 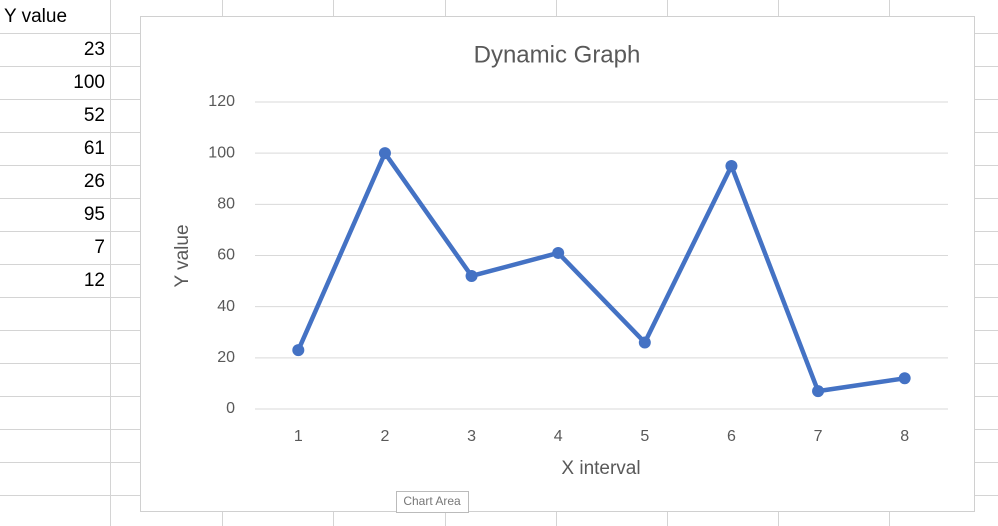 I want to click on value-cell: 23, so click(x=94, y=49).